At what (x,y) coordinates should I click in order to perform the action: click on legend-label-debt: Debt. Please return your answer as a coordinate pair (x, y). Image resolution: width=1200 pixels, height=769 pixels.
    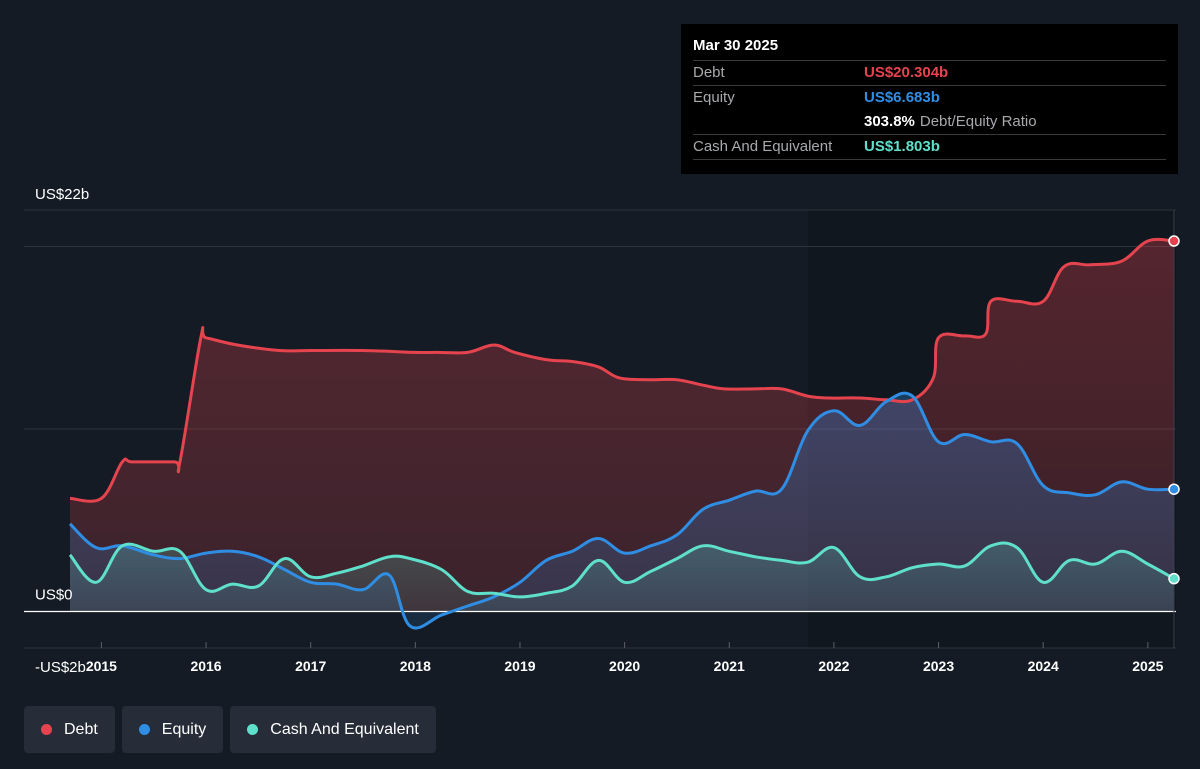
    Looking at the image, I should click on (81, 729).